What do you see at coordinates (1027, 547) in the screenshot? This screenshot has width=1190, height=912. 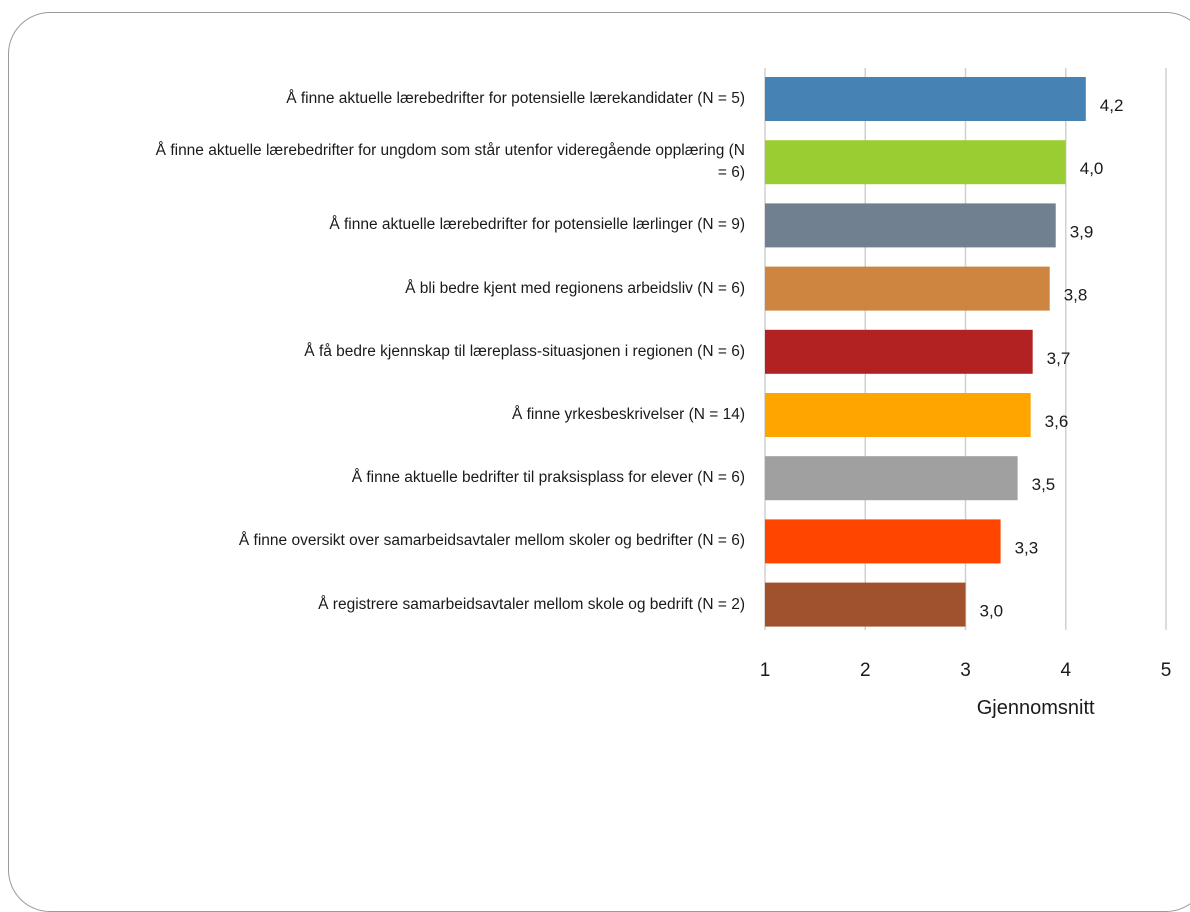 I see `data-label: 3,3` at bounding box center [1027, 547].